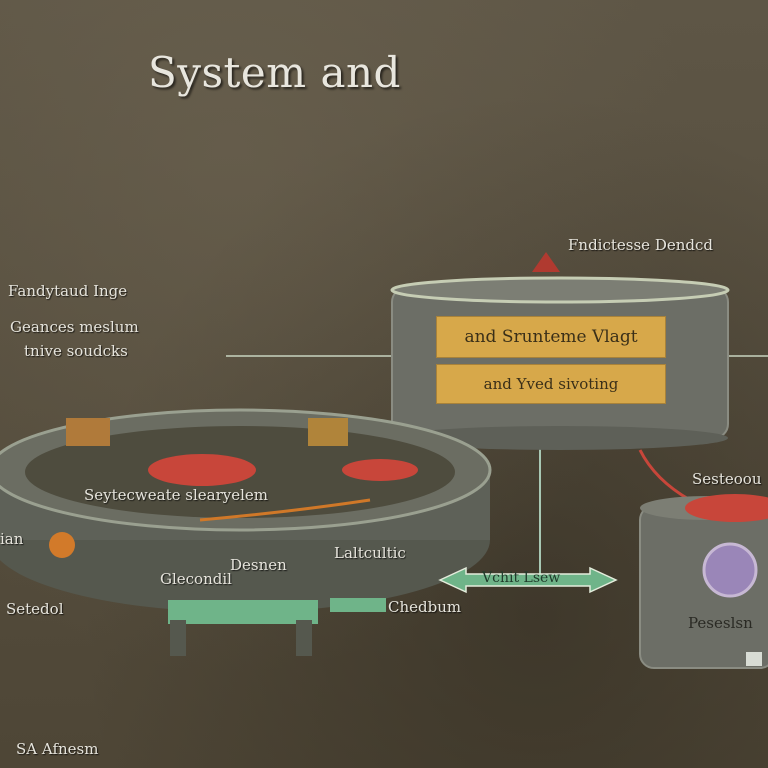  Describe the element at coordinates (358, 605) in the screenshot. I see `green-strip` at that location.